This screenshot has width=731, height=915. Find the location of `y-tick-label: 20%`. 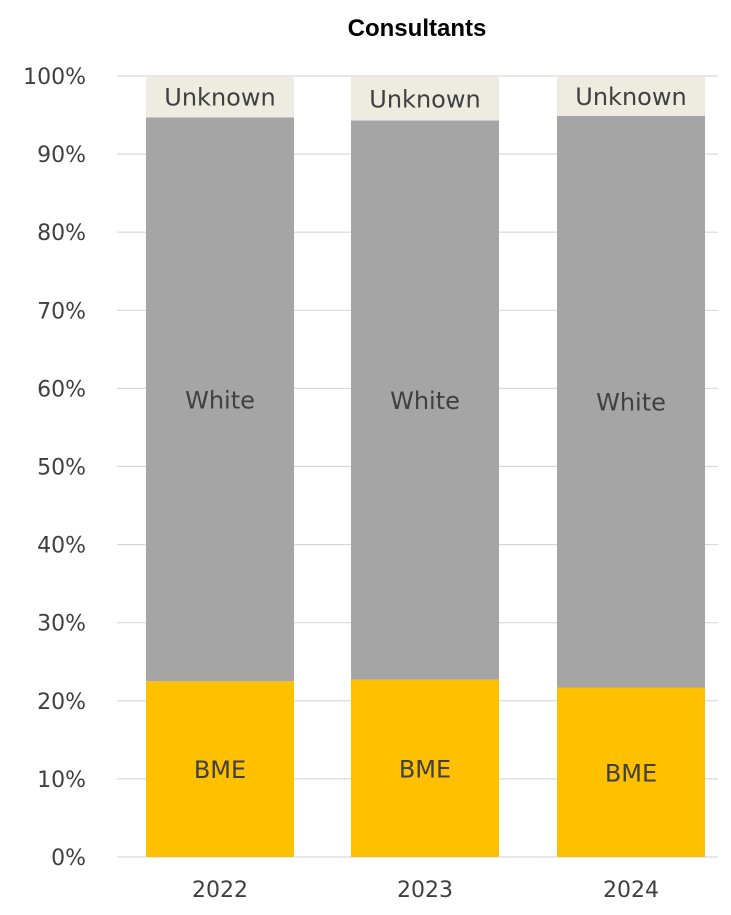

y-tick-label: 20% is located at coordinates (61, 702).